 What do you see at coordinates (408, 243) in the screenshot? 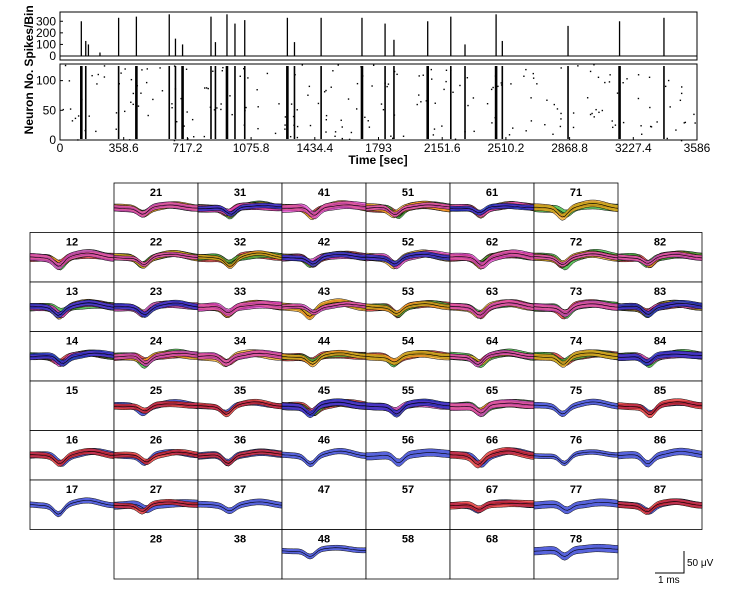
I see `electrode-label: 52` at bounding box center [408, 243].